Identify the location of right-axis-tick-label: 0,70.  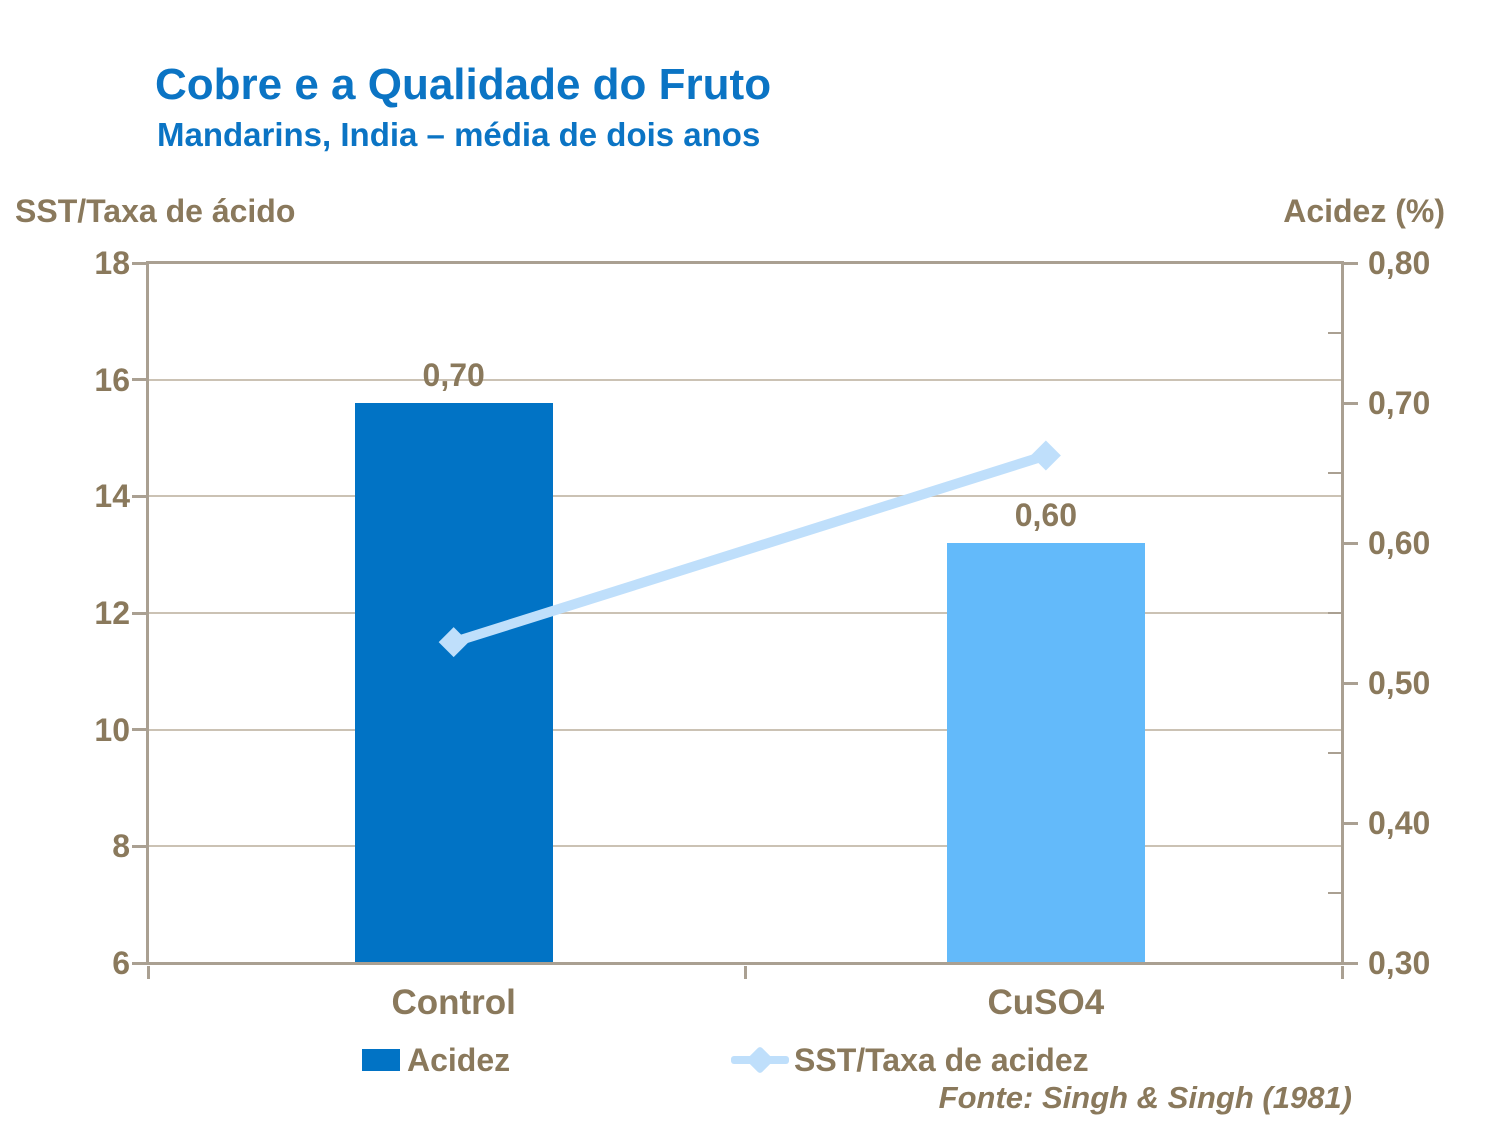
(1399, 403).